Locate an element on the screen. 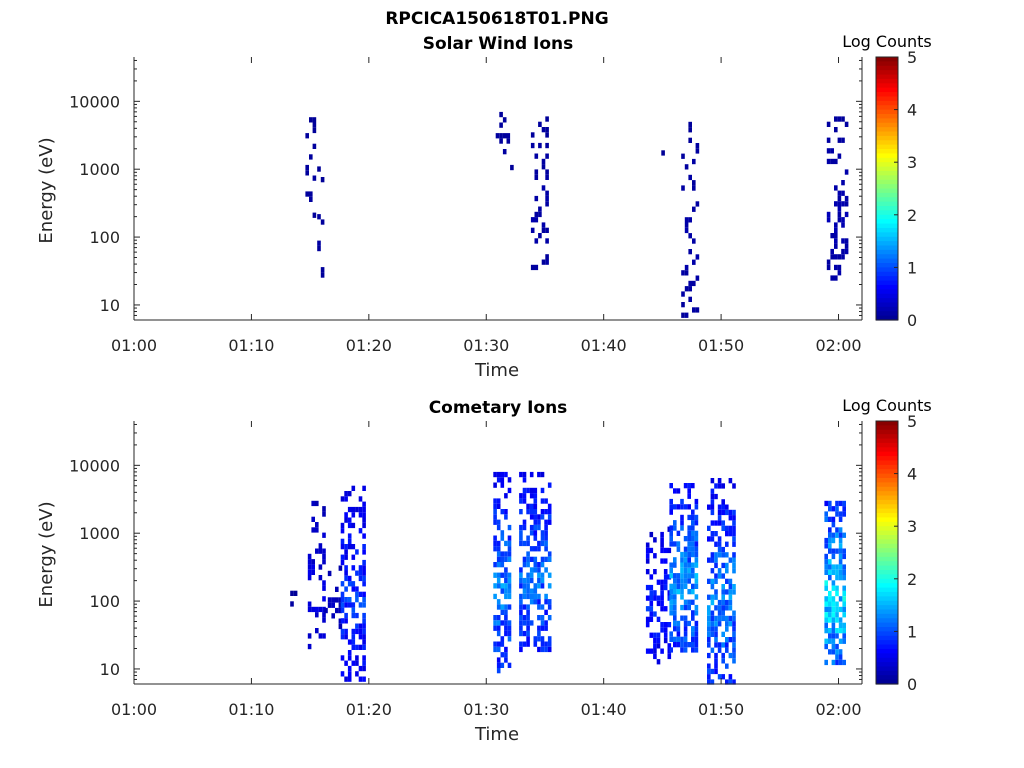 Image resolution: width=1024 pixels, height=768 pixels. x-tick-label: 01:50 is located at coordinates (721, 345).